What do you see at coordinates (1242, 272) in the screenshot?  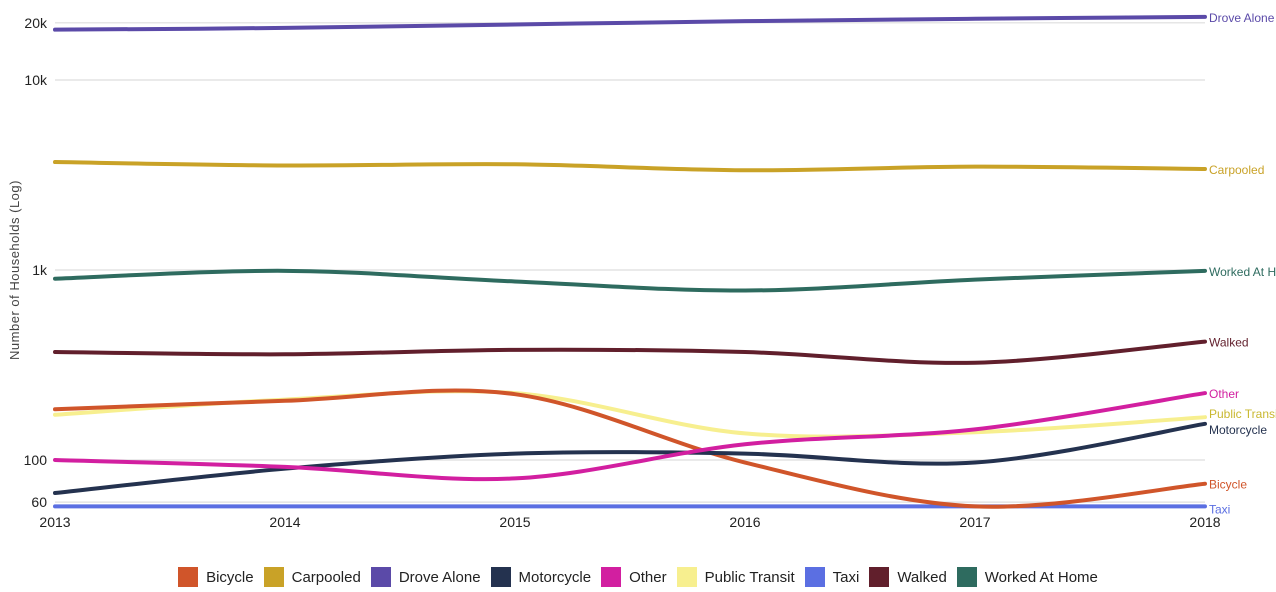 I see `series-end-label-worked-at-home: Worked At Home` at bounding box center [1242, 272].